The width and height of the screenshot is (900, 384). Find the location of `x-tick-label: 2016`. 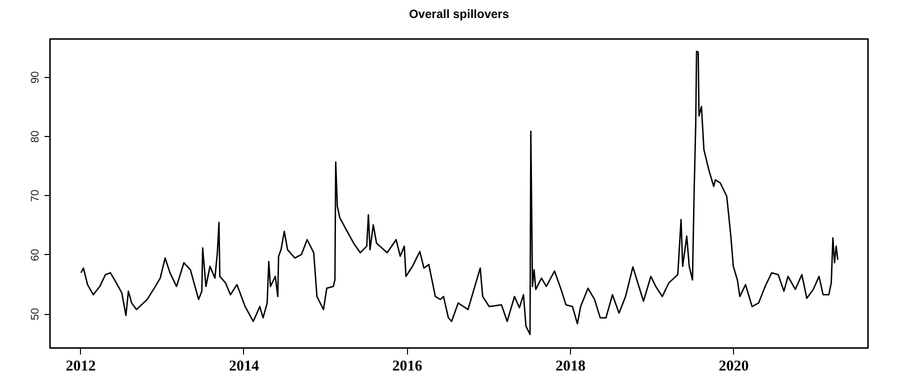

x-tick-label: 2016 is located at coordinates (407, 366).